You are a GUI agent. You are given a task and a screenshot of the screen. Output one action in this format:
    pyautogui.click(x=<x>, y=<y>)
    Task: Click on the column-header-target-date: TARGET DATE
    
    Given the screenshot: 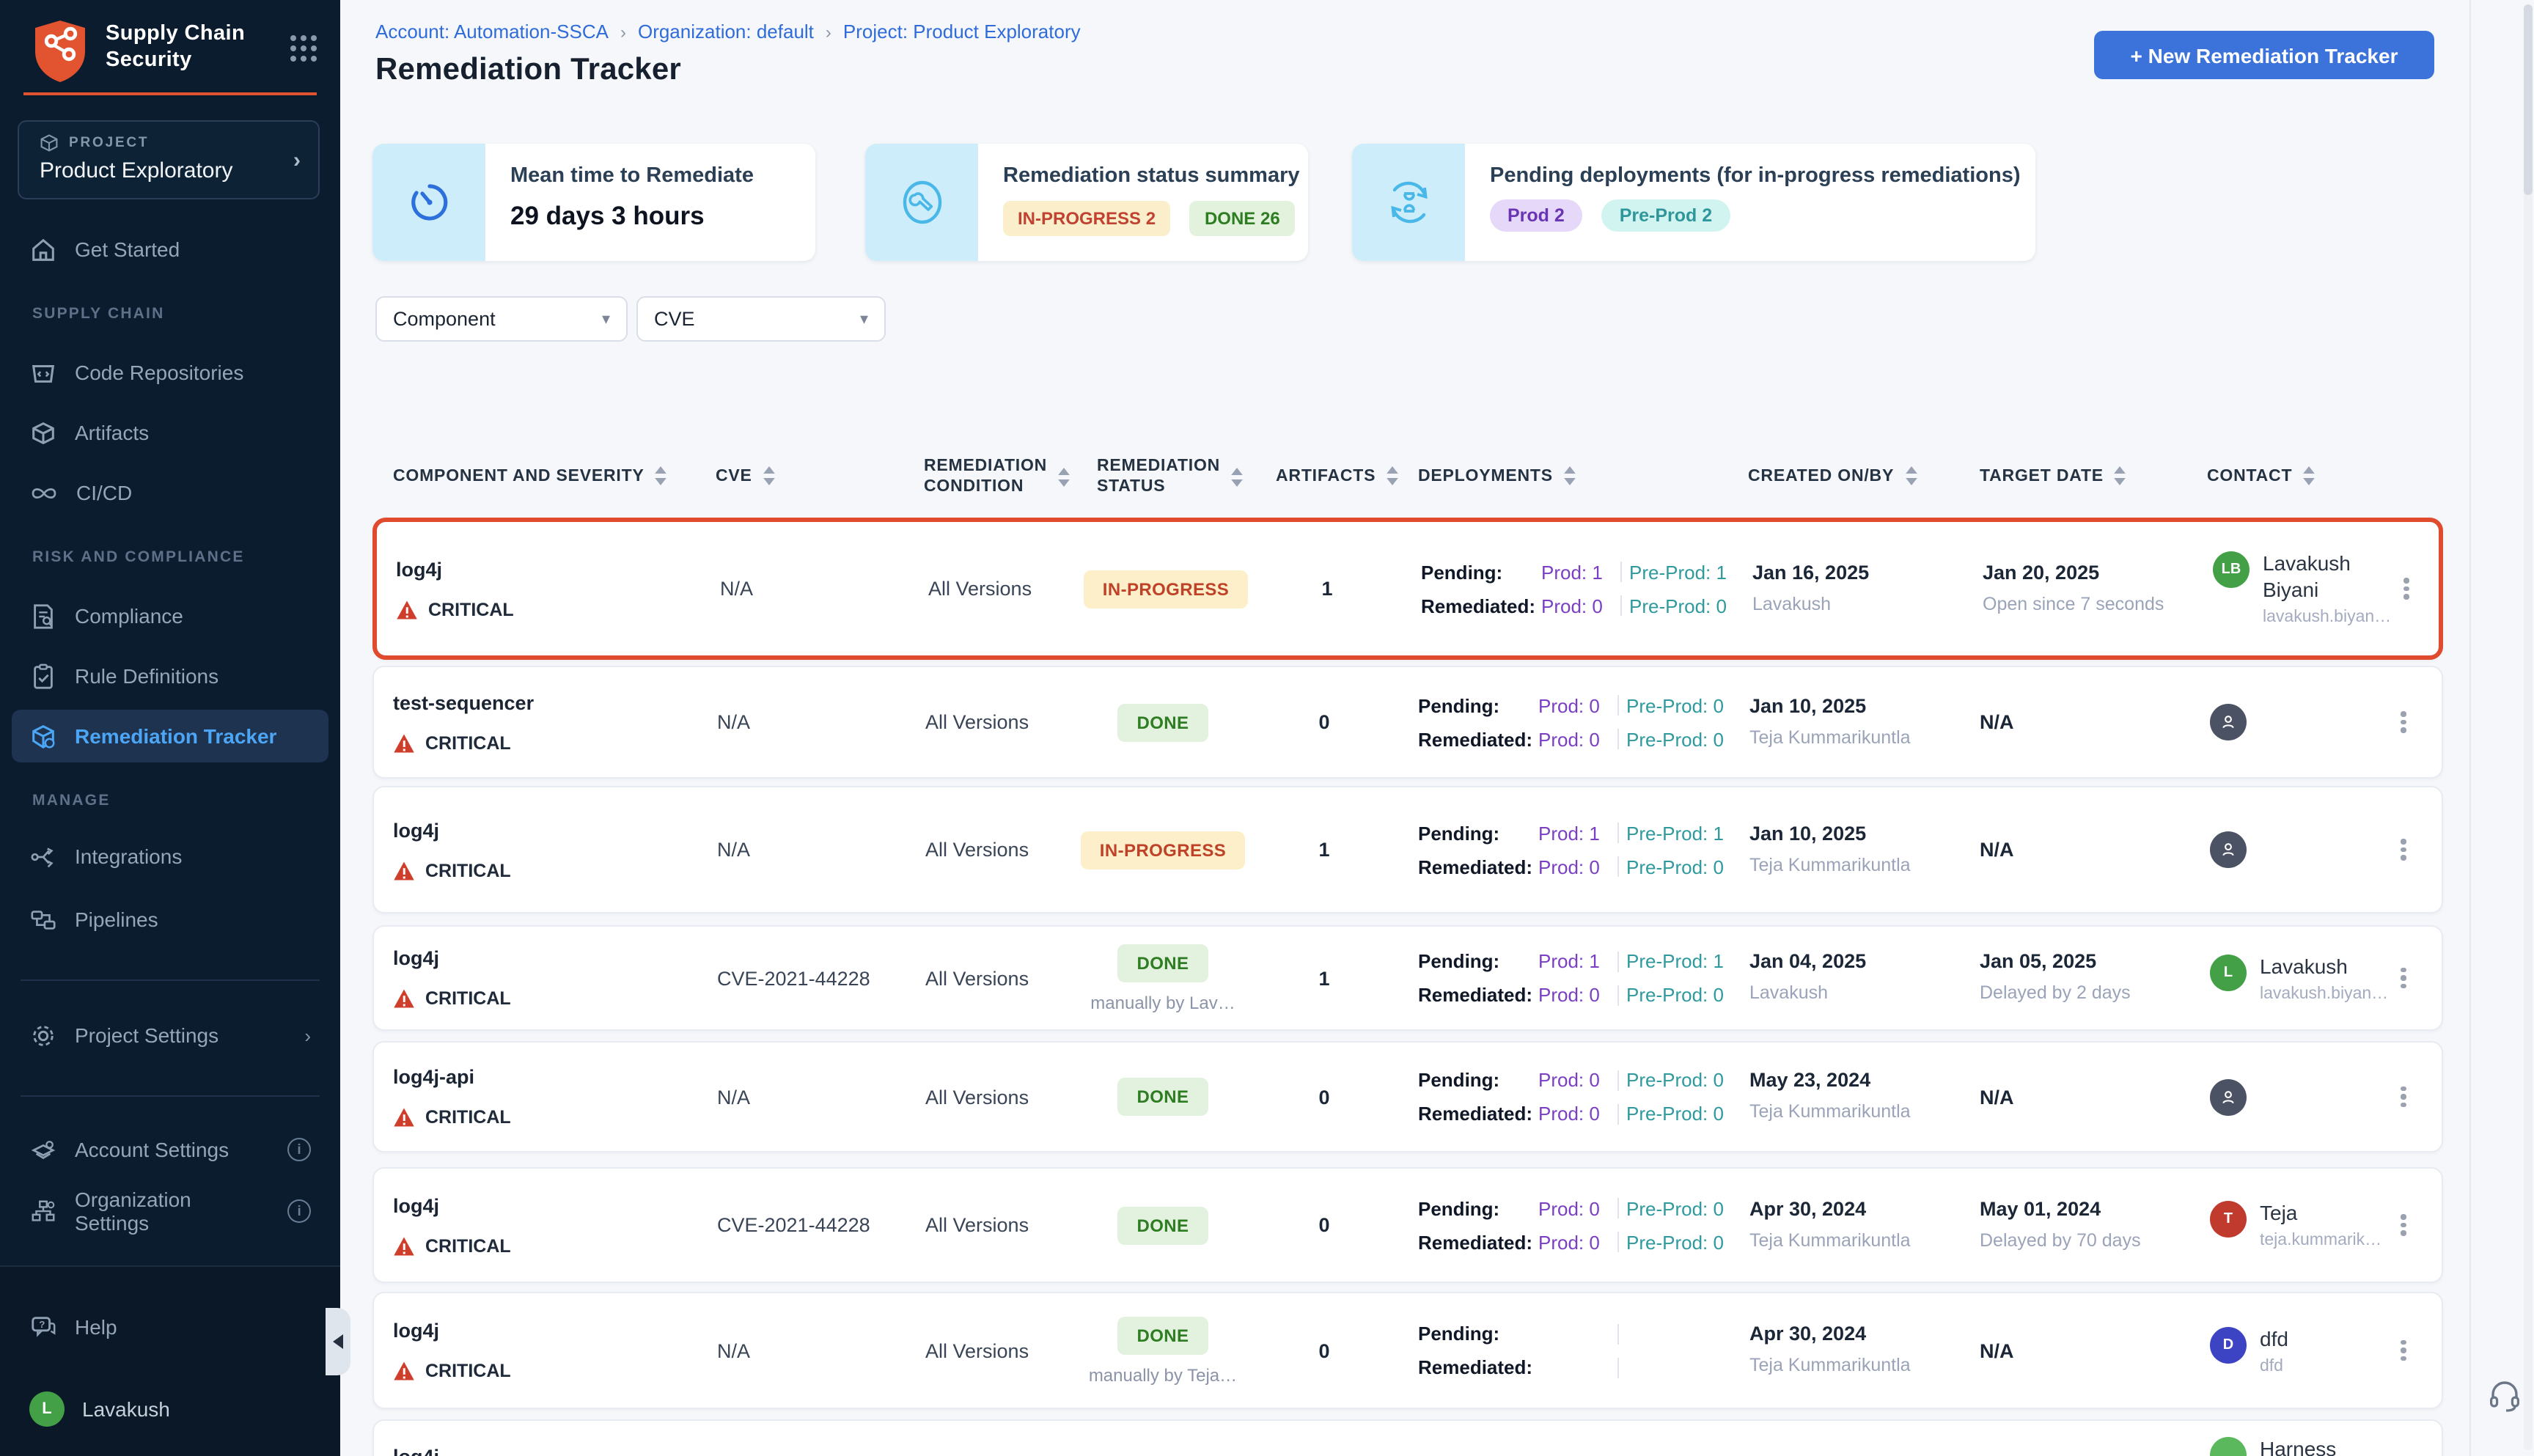 What is the action you would take?
    pyautogui.click(x=2053, y=475)
    